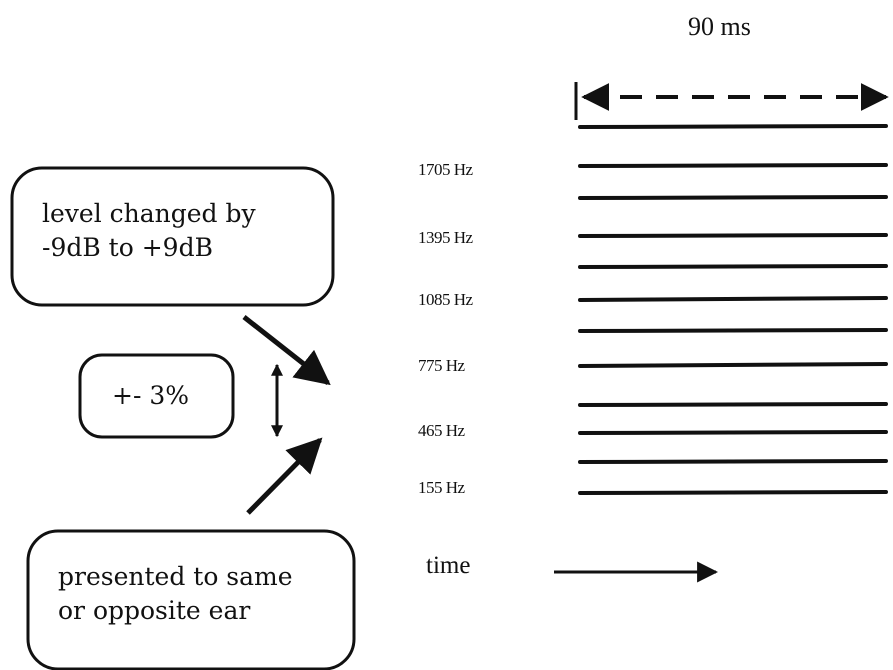  I want to click on shift-label: +- 3%, so click(151, 395).